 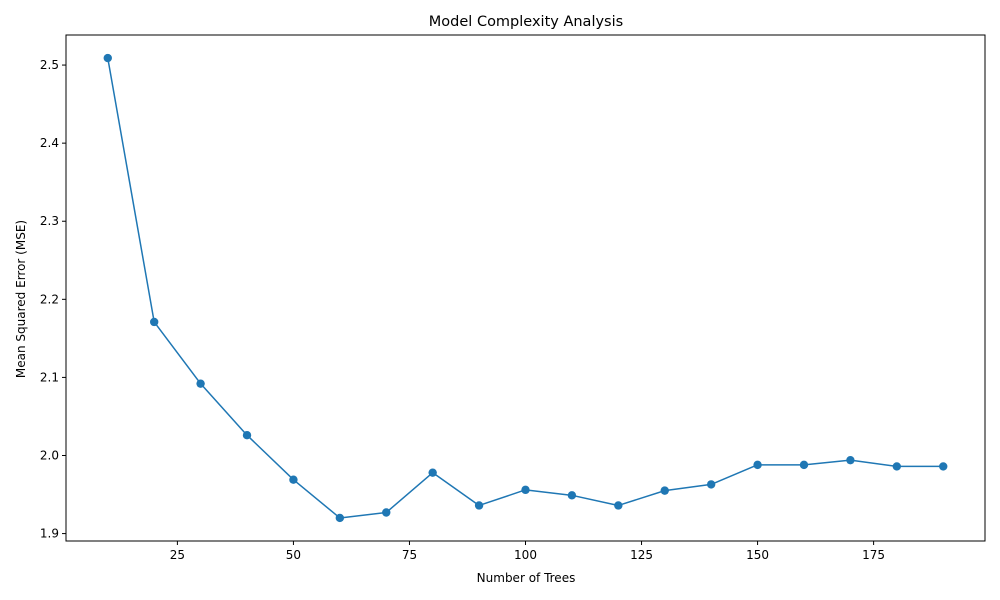 What do you see at coordinates (293, 555) in the screenshot?
I see `x-tick-label: 50` at bounding box center [293, 555].